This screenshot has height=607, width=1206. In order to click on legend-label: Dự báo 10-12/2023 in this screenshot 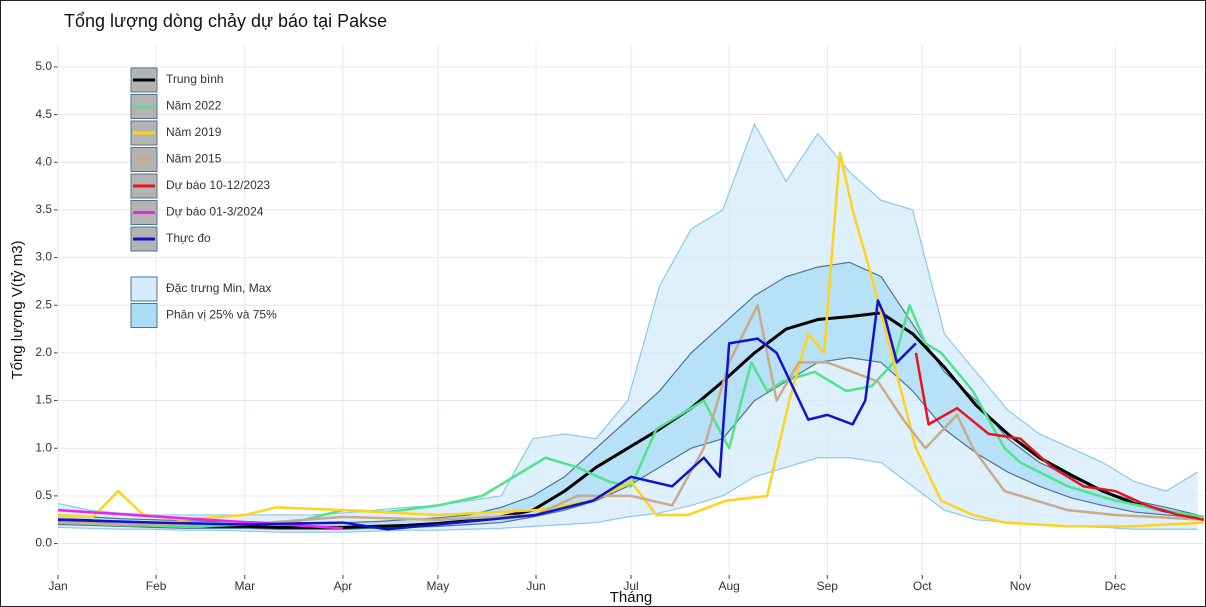, I will do `click(218, 185)`.